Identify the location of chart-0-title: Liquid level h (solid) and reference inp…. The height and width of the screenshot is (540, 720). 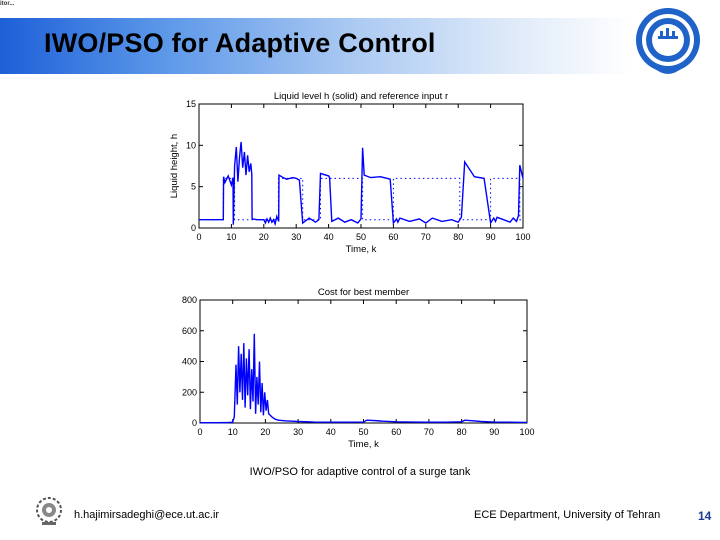
(361, 96).